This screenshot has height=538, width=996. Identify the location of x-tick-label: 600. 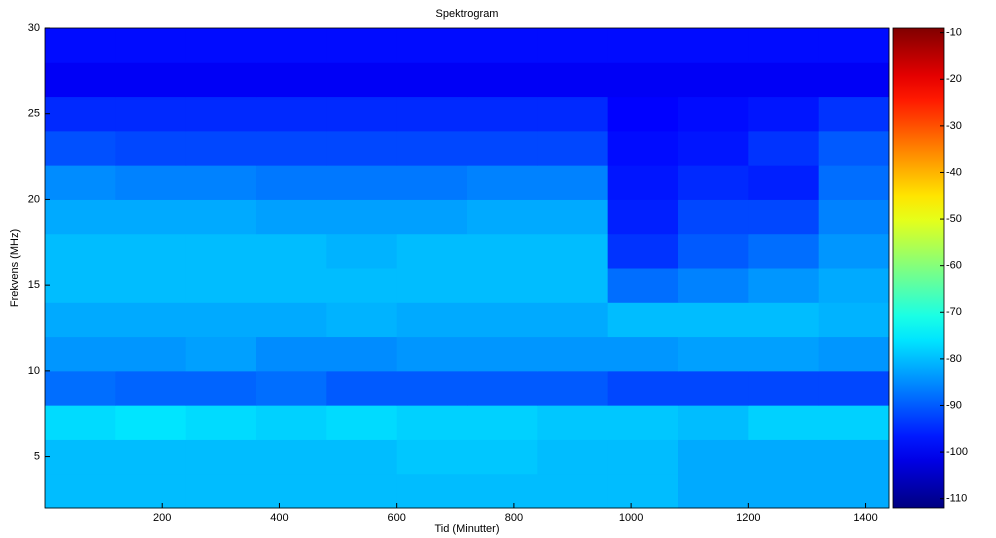
(396, 518).